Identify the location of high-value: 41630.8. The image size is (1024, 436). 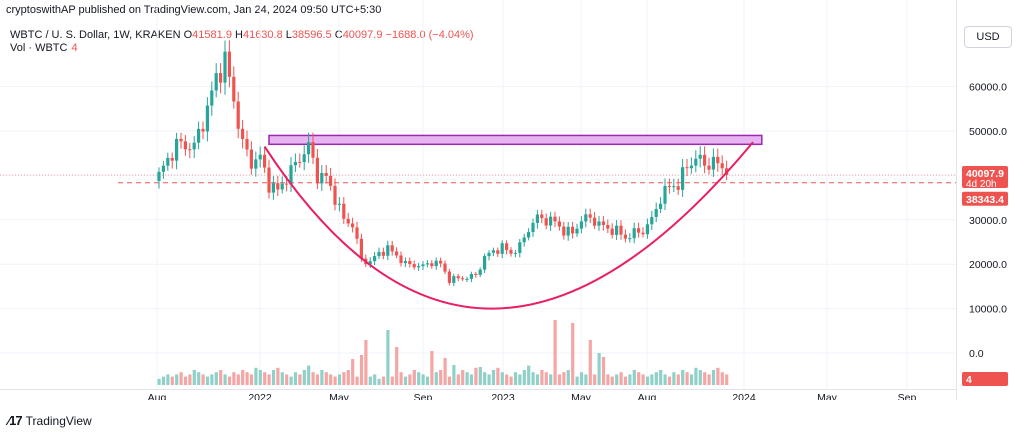
(262, 35).